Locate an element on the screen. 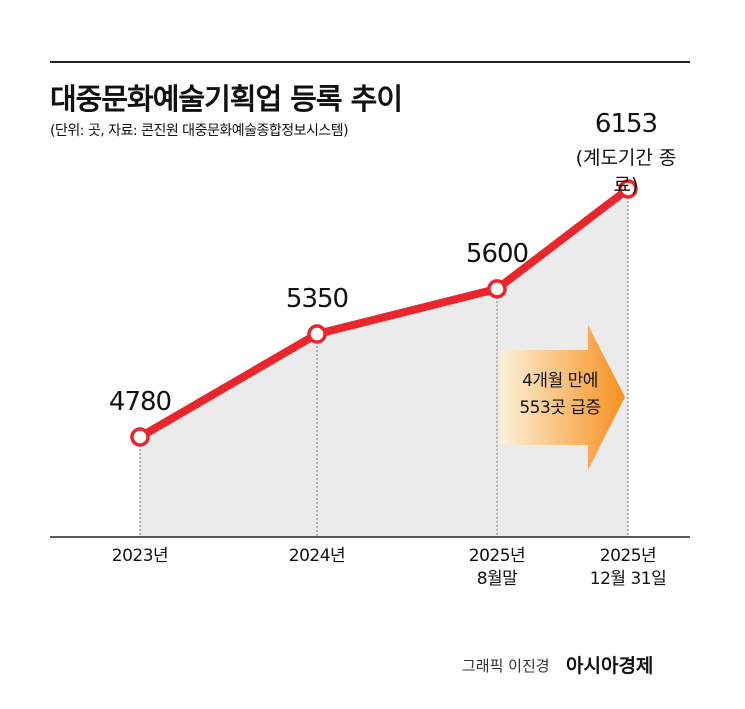  value-label: 5600 is located at coordinates (497, 253).